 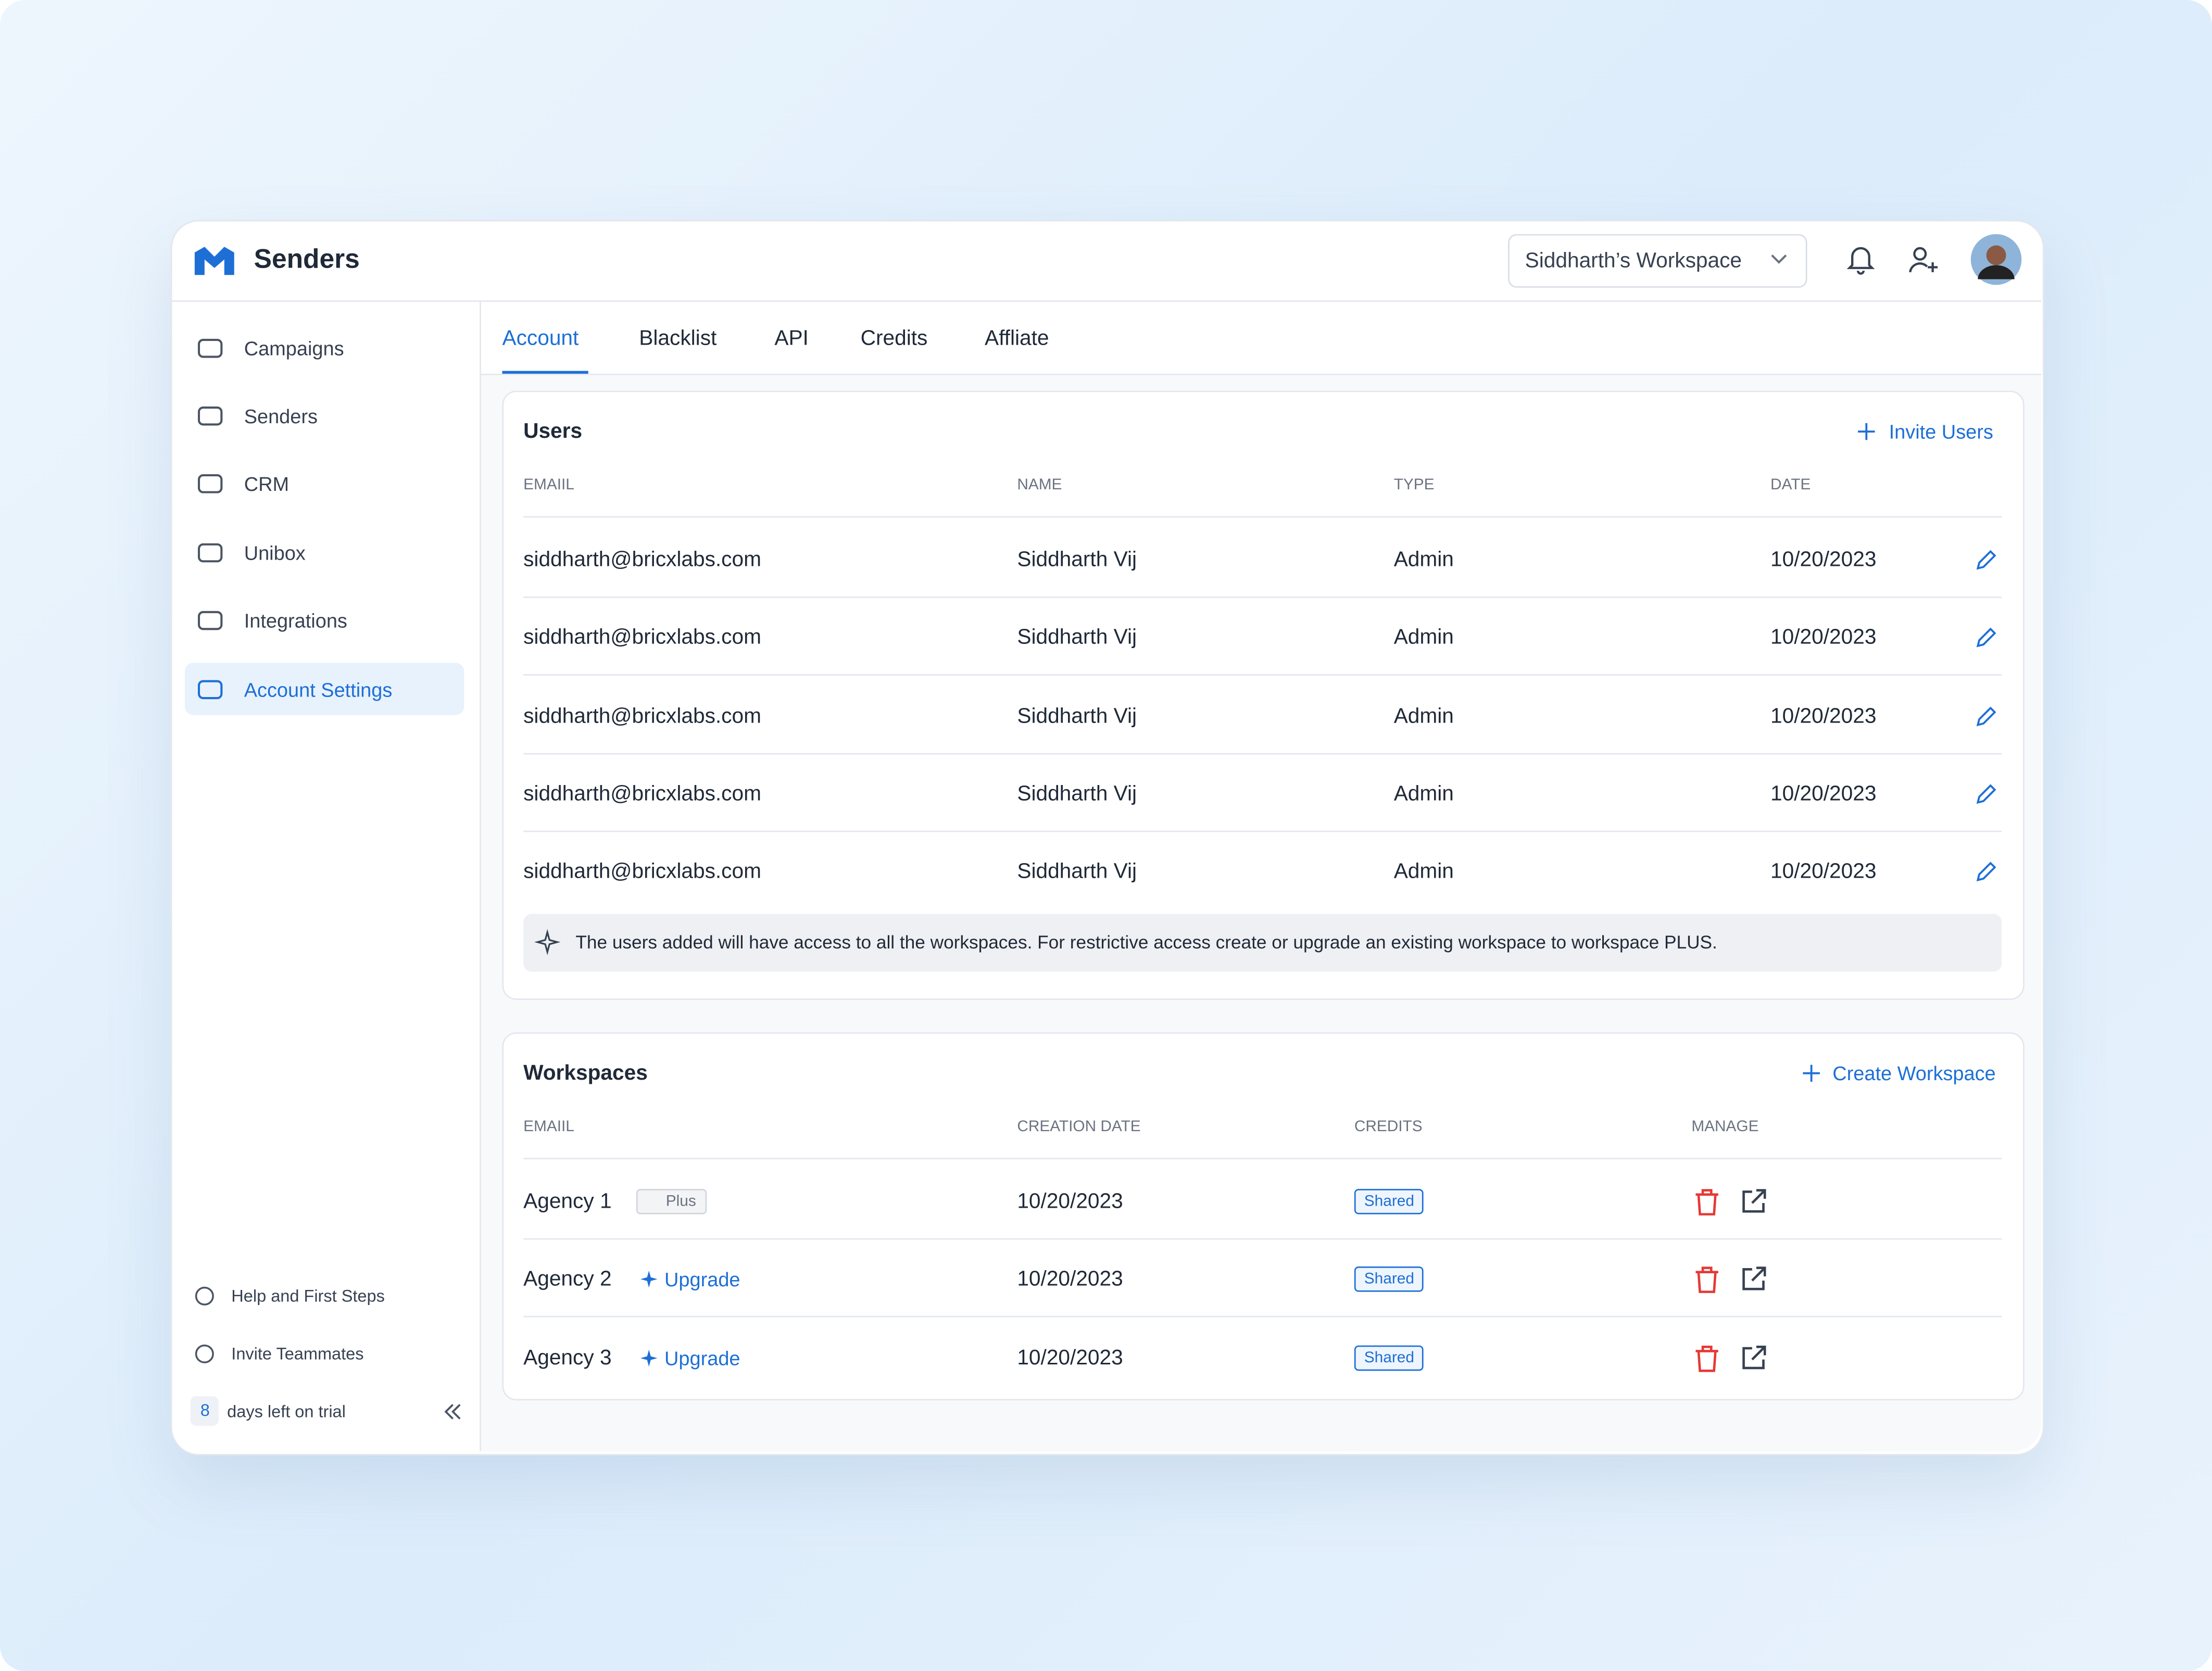 I want to click on nav-item: Account Settings, so click(x=318, y=689).